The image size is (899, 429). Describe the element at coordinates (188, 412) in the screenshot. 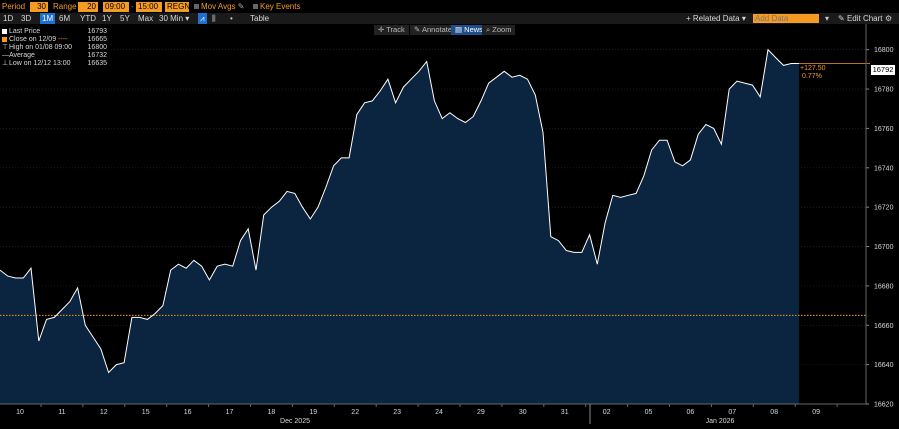

I see `x-tick-label: 16` at that location.